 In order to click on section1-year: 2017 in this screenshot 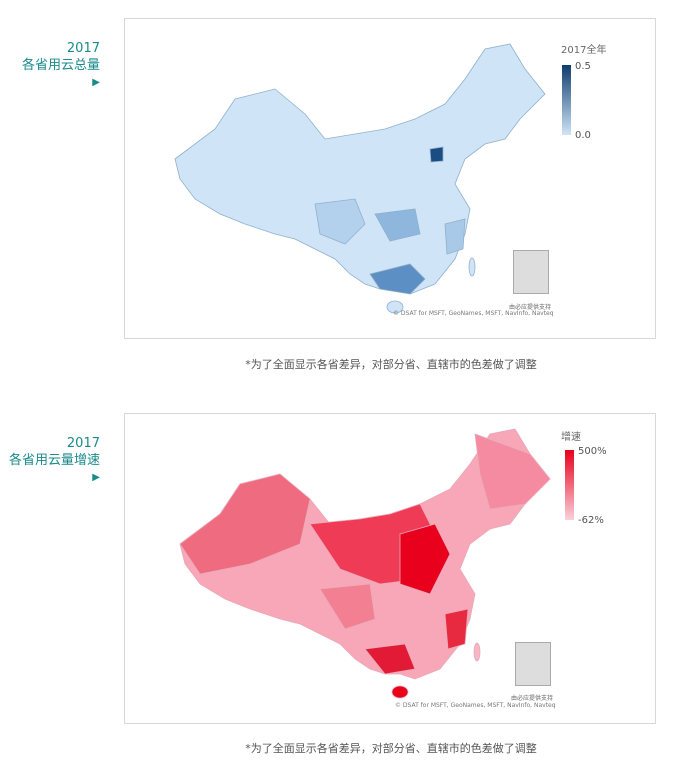, I will do `click(83, 48)`.